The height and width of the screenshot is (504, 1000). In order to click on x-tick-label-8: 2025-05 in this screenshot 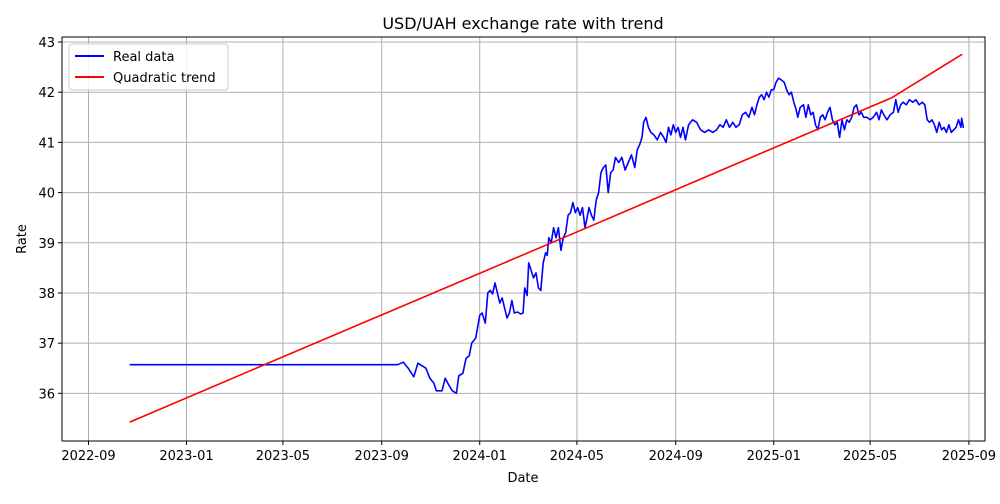, I will do `click(870, 456)`.